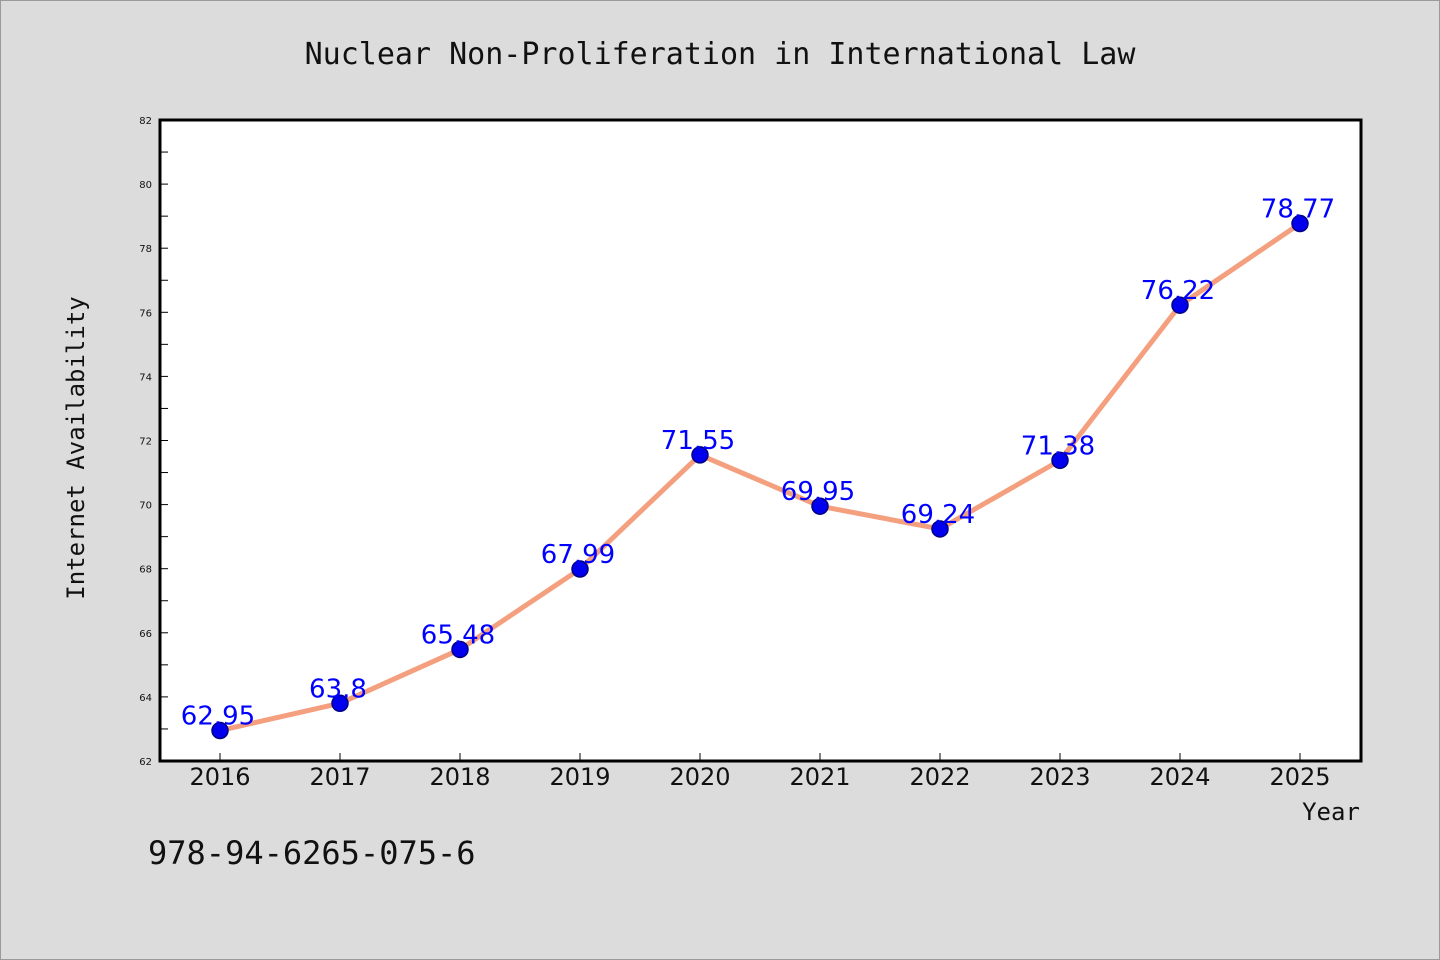  I want to click on x-tick-label: 2017, so click(339, 777).